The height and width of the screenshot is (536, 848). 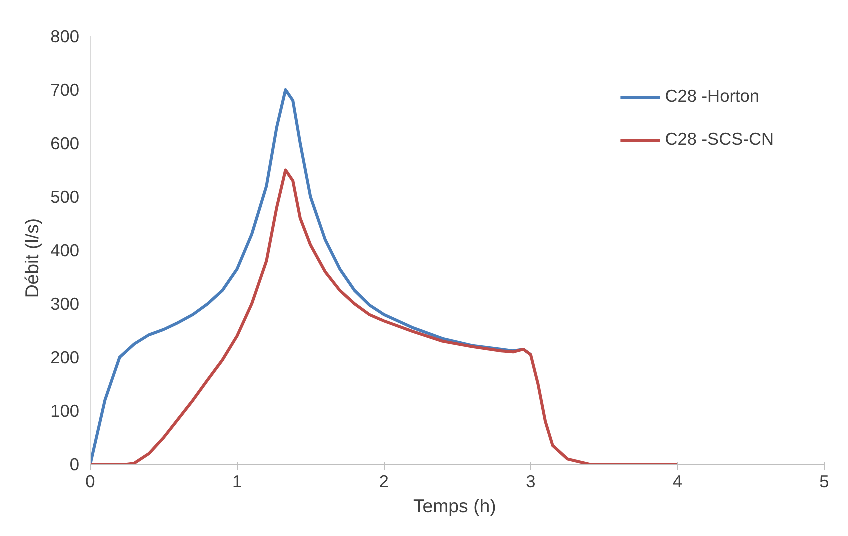 What do you see at coordinates (825, 482) in the screenshot?
I see `x-tick-label: 5` at bounding box center [825, 482].